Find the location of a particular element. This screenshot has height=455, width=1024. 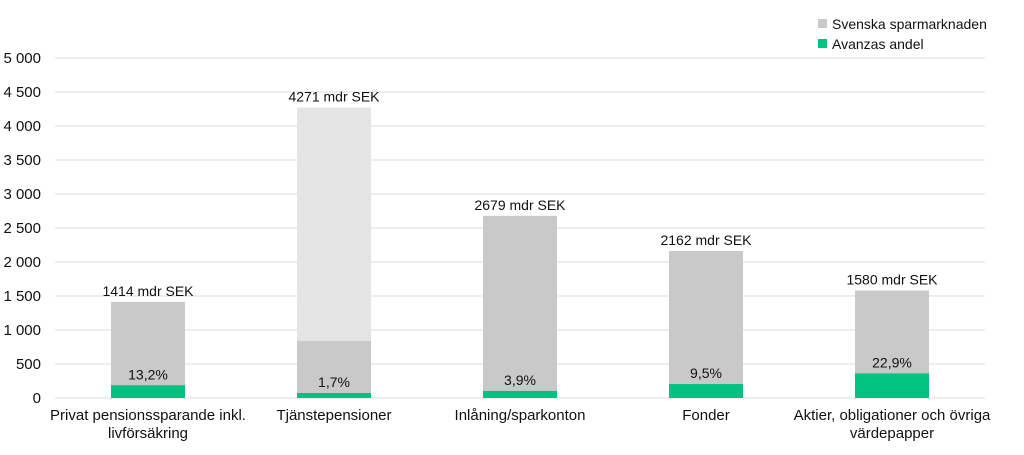

share-label: 22,9% is located at coordinates (892, 362).